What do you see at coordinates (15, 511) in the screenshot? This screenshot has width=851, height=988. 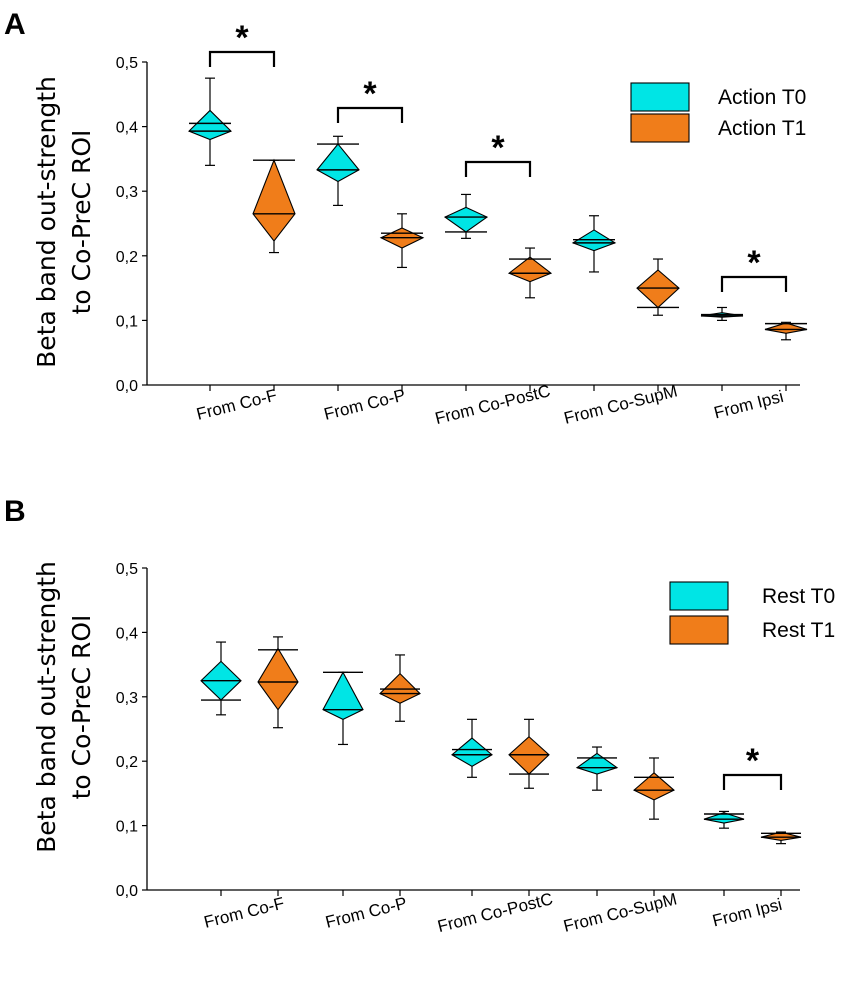 I see `panel-letter-b: B` at bounding box center [15, 511].